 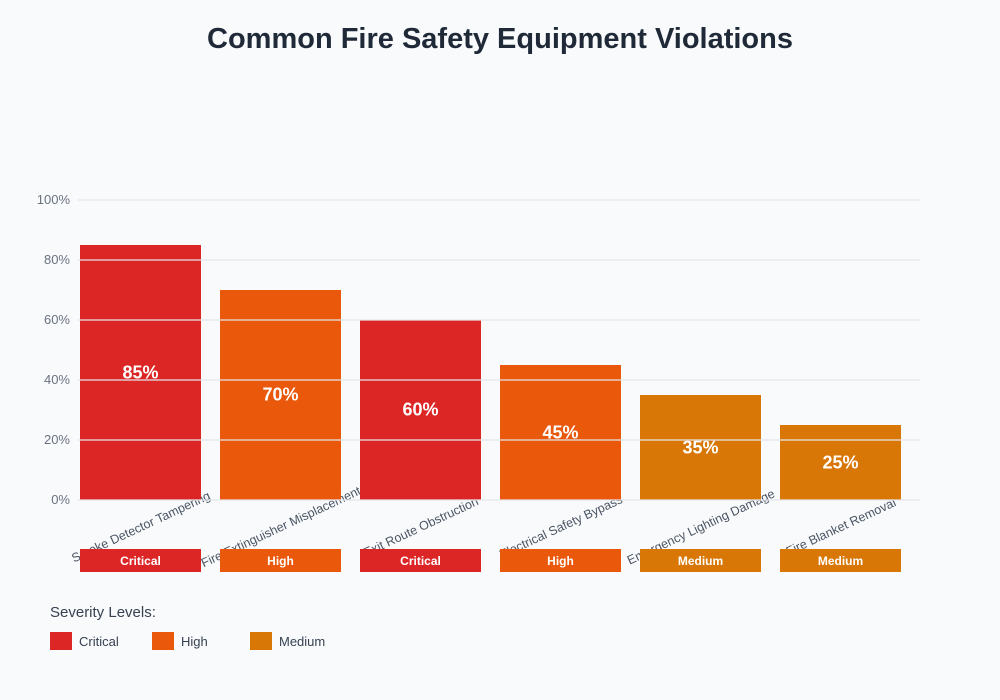 I want to click on bar-value-label: 70%, so click(x=280, y=394).